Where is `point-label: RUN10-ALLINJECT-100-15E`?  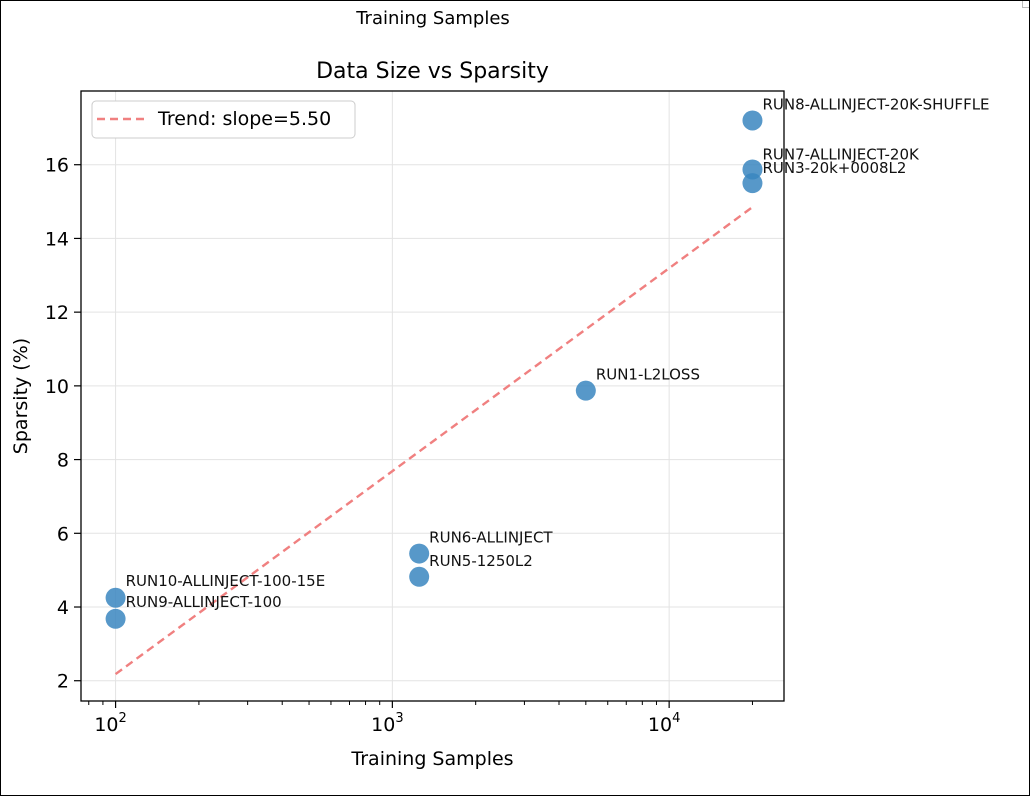 point-label: RUN10-ALLINJECT-100-15E is located at coordinates (226, 581).